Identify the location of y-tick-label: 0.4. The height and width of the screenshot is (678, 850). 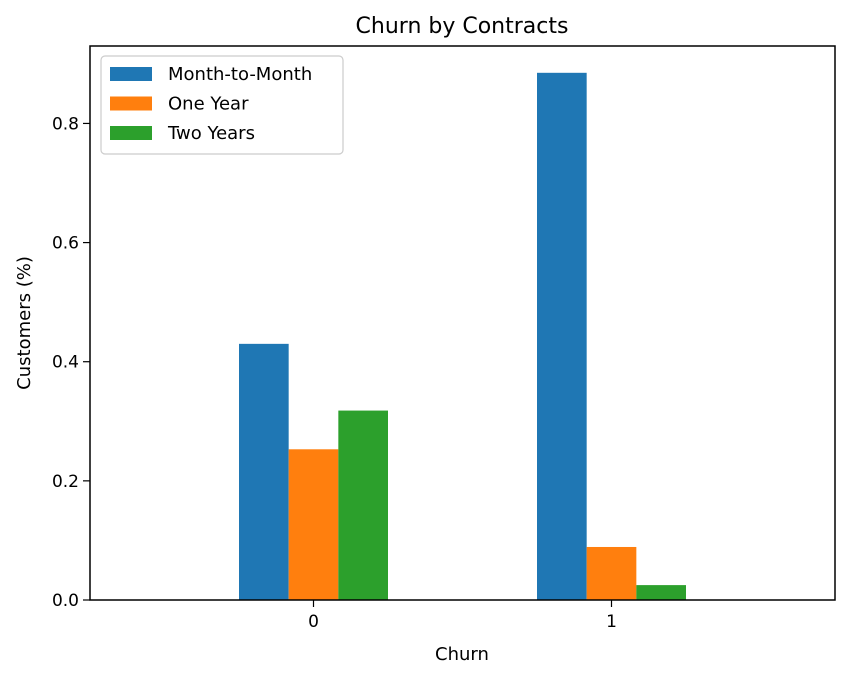
(65, 363).